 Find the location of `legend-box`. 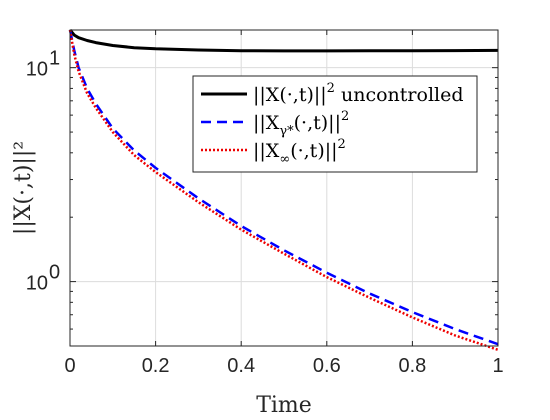

legend-box is located at coordinates (335, 124).